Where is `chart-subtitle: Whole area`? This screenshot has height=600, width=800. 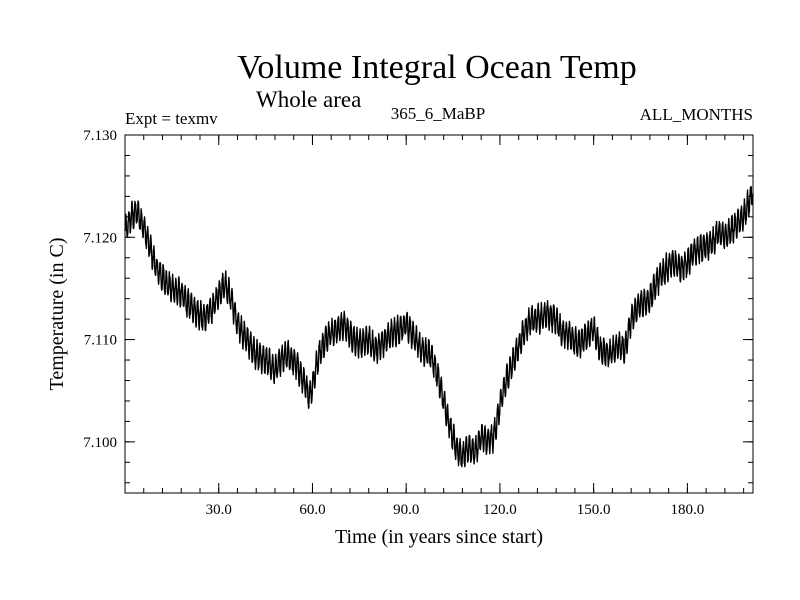 chart-subtitle: Whole area is located at coordinates (308, 99).